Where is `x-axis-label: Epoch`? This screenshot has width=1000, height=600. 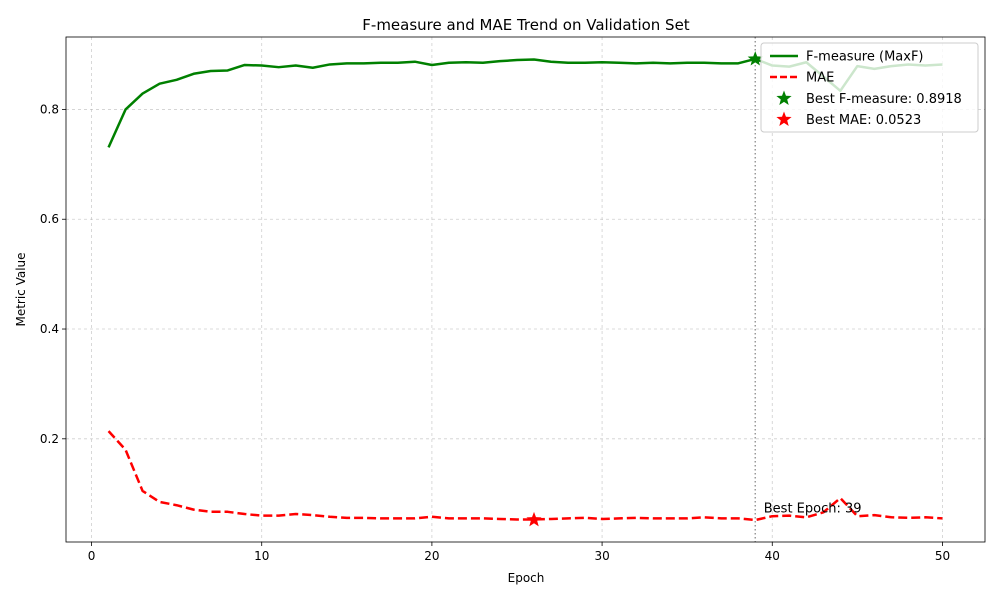 x-axis-label: Epoch is located at coordinates (526, 578).